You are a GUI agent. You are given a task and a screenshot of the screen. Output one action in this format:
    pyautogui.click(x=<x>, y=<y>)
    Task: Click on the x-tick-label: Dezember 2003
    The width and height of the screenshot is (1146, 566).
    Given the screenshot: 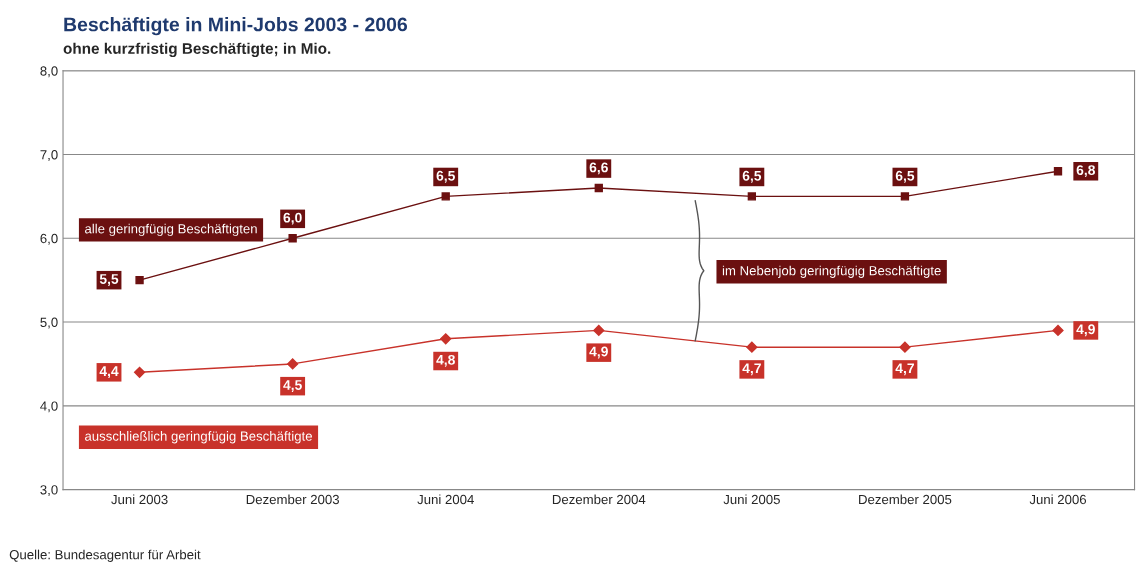 What is the action you would take?
    pyautogui.click(x=292, y=499)
    